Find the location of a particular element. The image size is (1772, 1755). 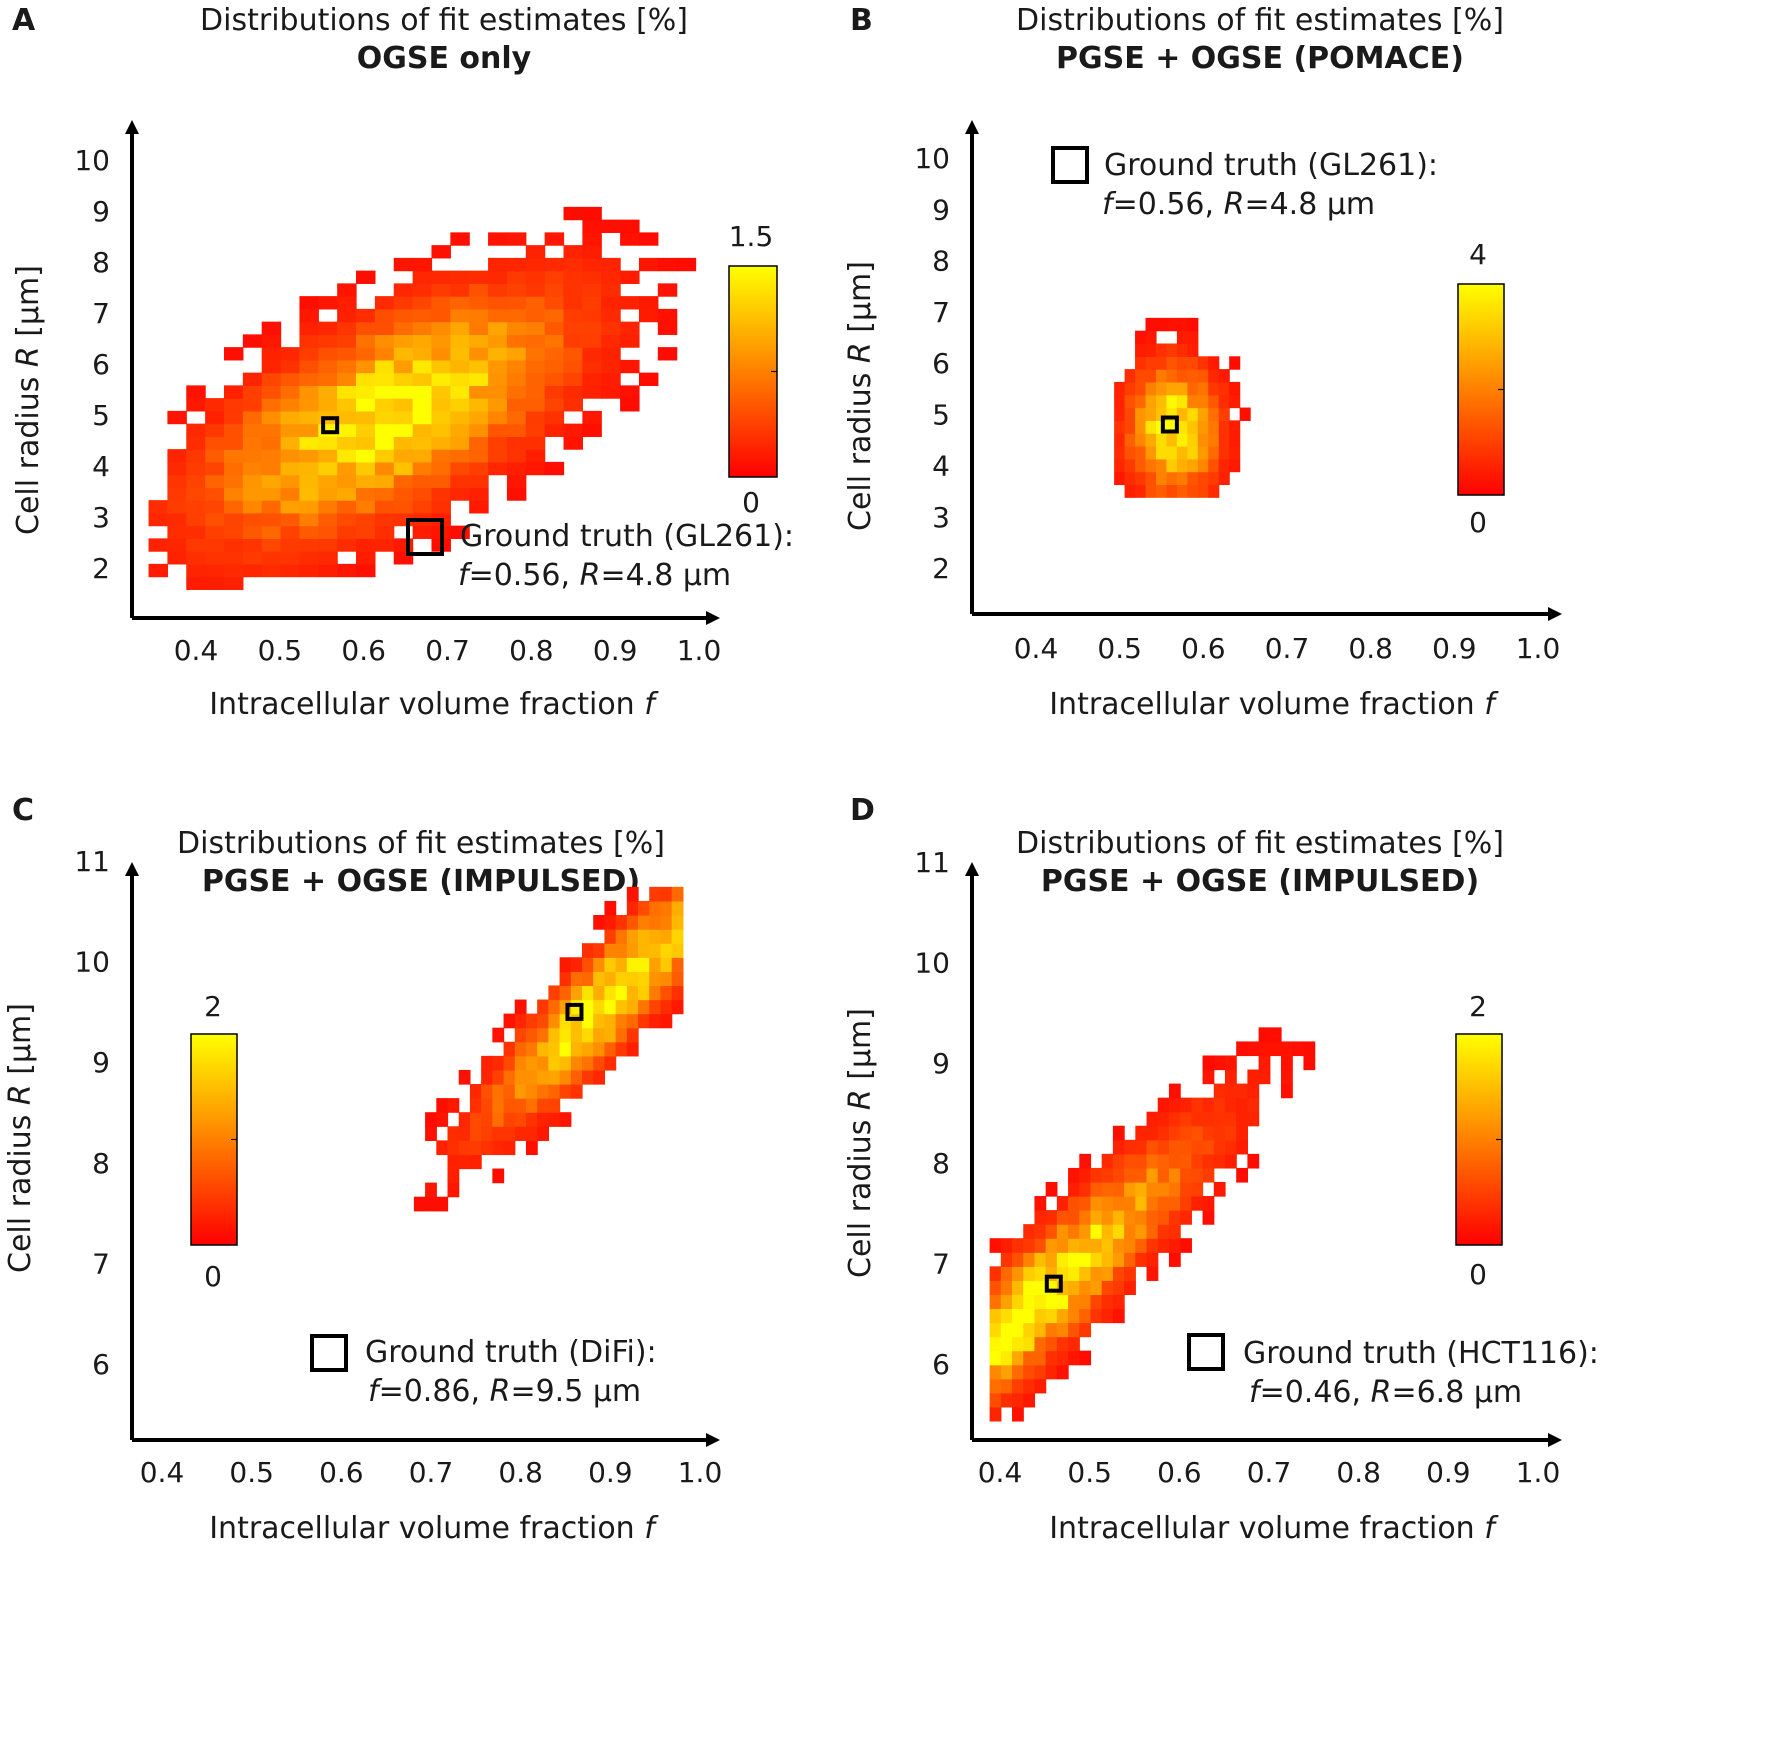

y-axis-arrow is located at coordinates (972, 869).